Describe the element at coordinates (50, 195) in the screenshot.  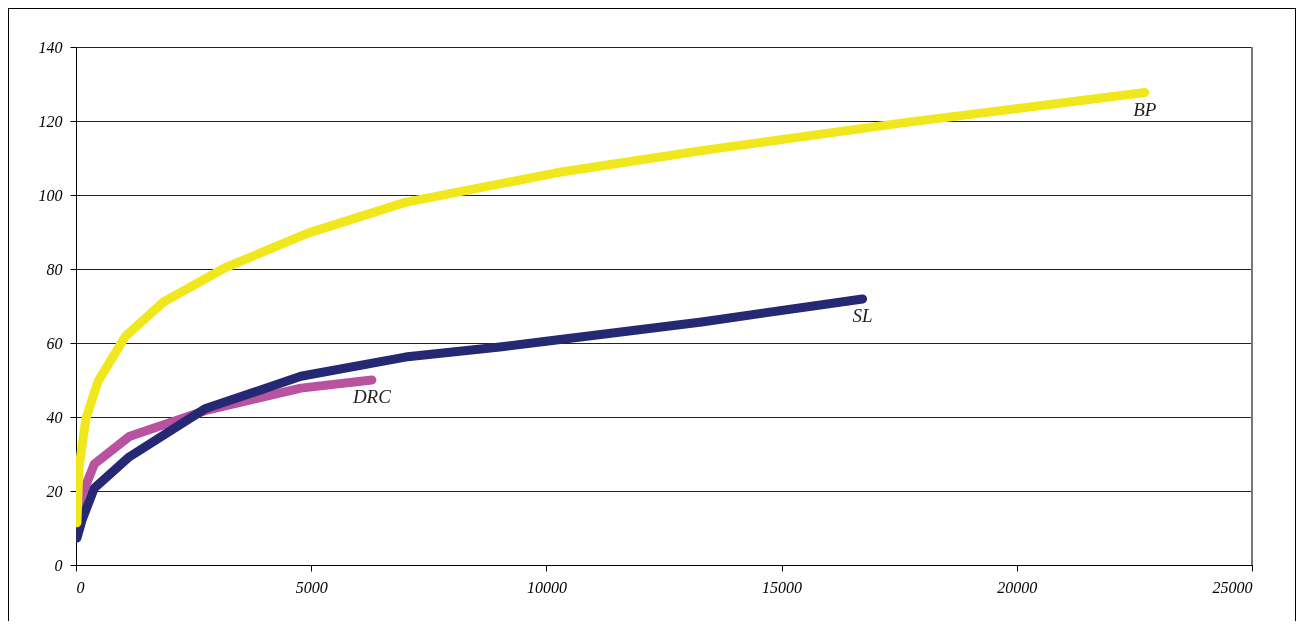
I see `y-tick-label: 100` at that location.